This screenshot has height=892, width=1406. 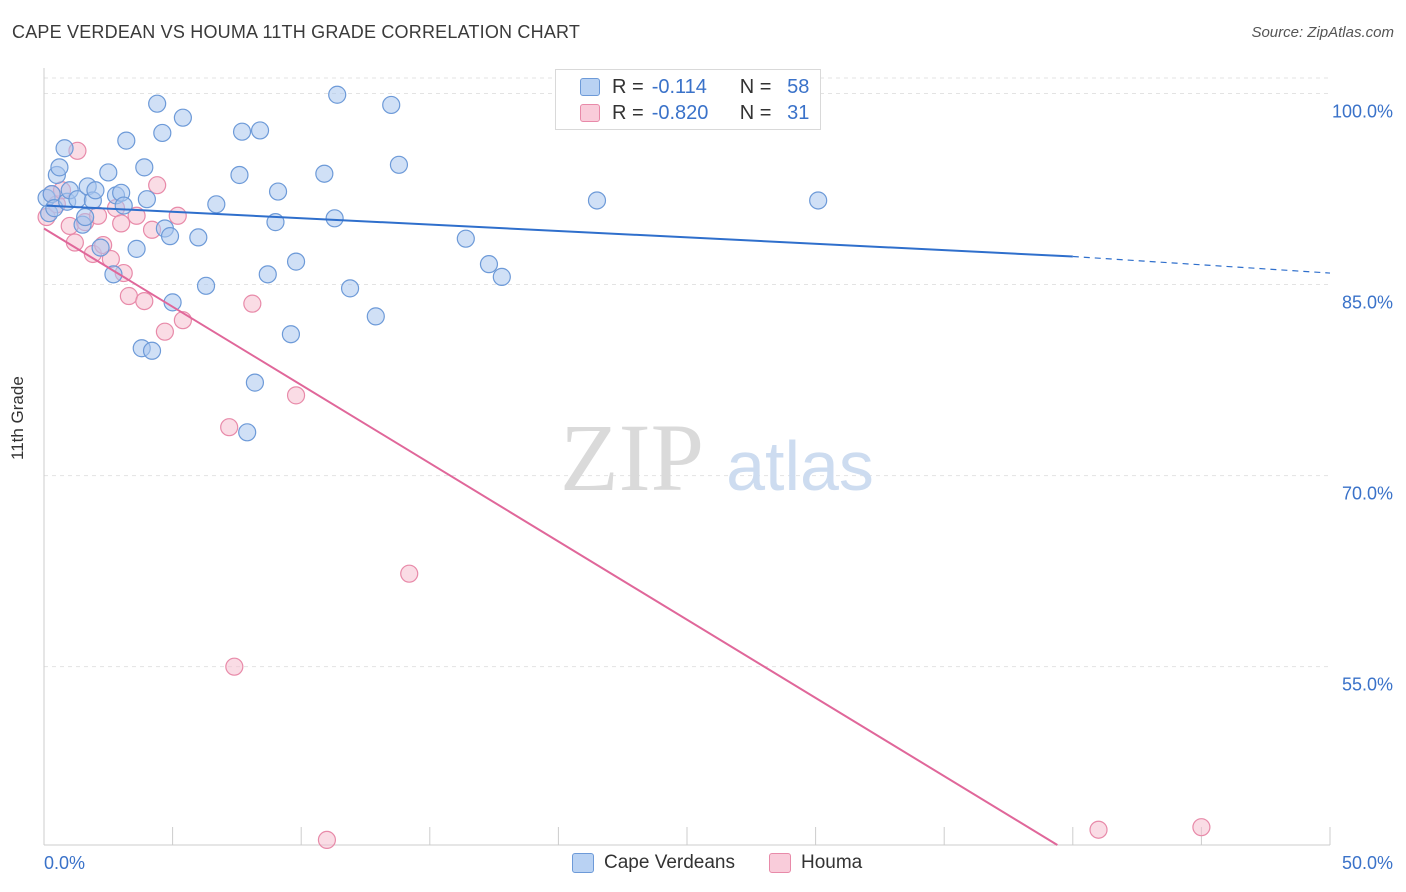 I want to click on legend-row-cape-verdeans: R = -0.114 N = 58, so click(x=694, y=87).